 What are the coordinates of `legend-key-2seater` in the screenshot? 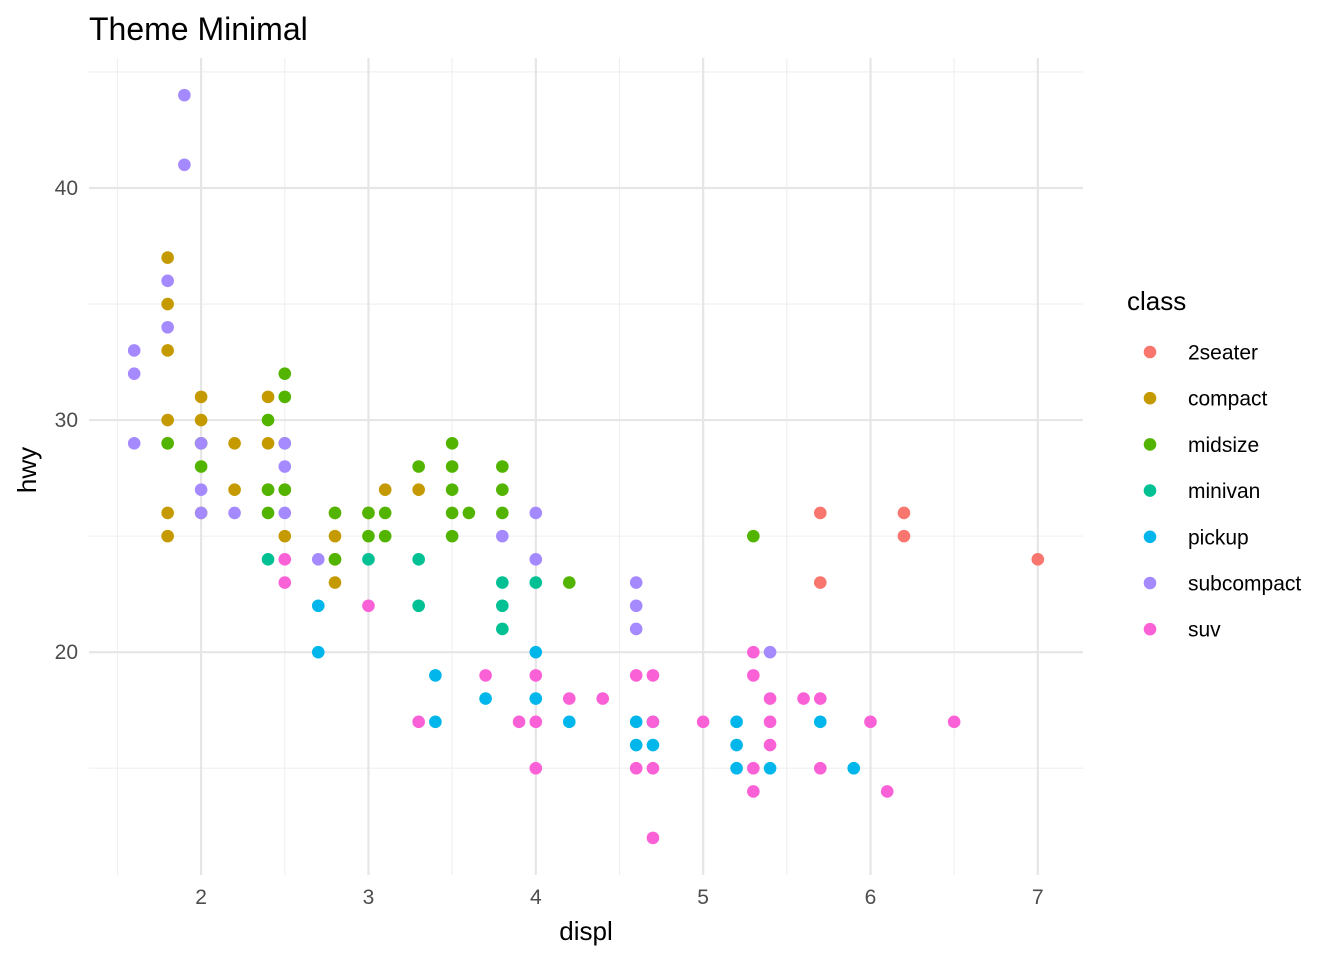 It's located at (1150, 352).